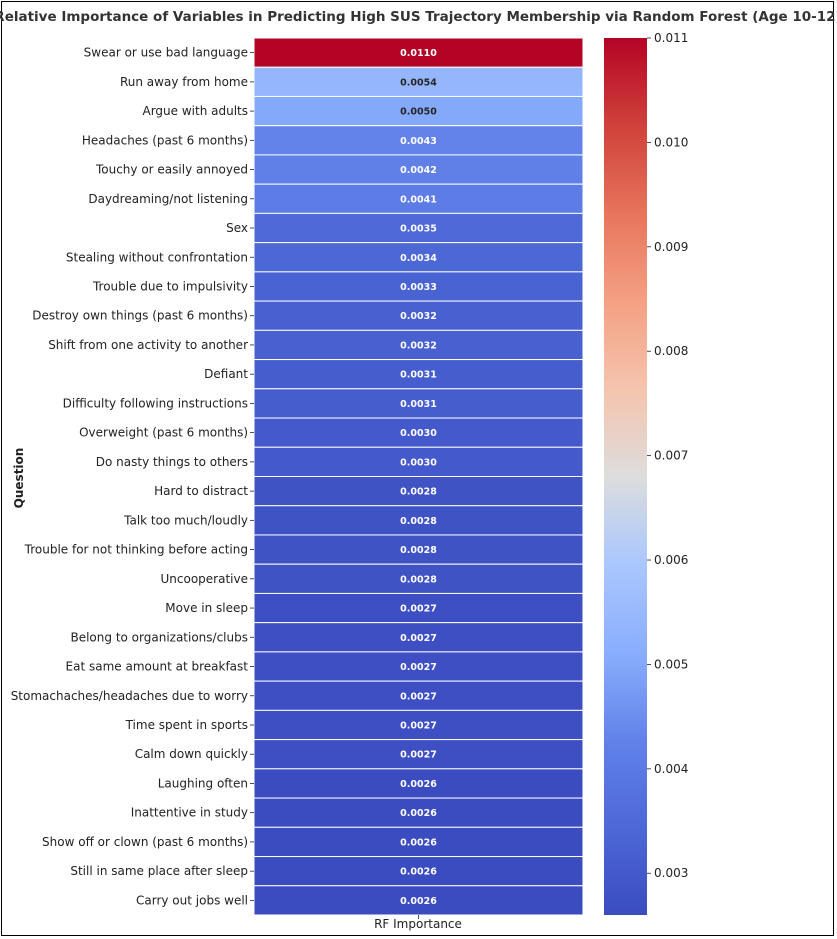  Describe the element at coordinates (418, 258) in the screenshot. I see `cell-value-label: 0.0034` at that location.